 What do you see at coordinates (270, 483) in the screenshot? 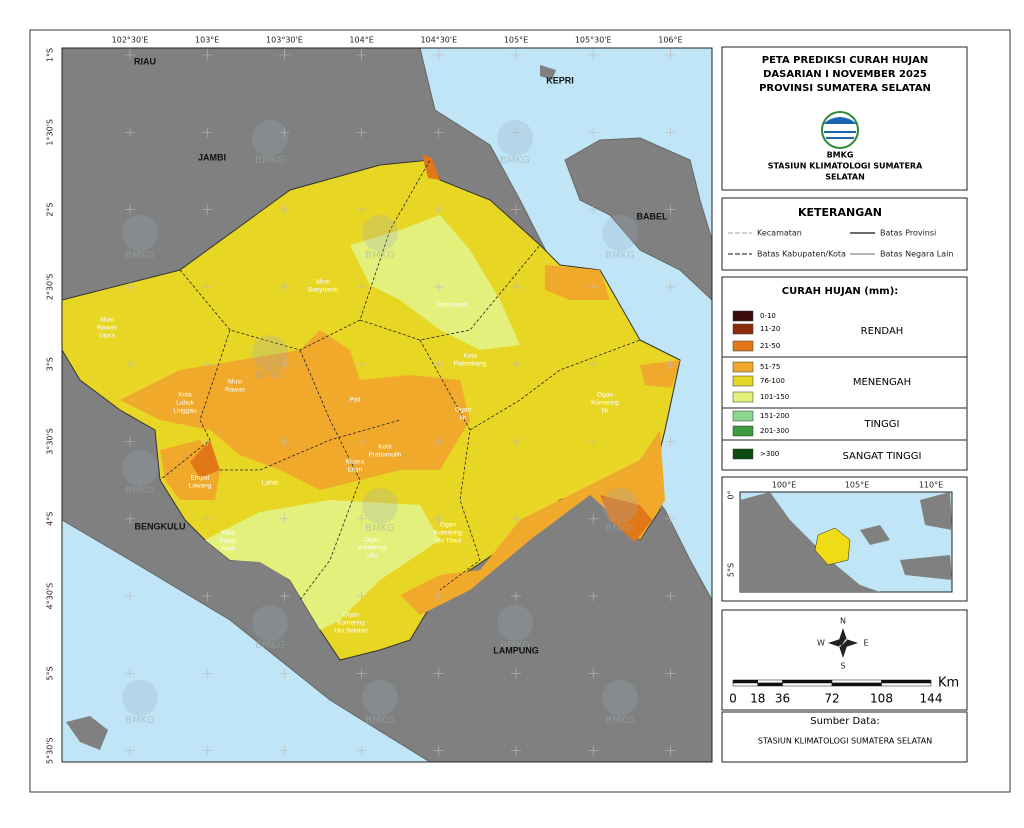
I see `district-label: Lahat` at bounding box center [270, 483].